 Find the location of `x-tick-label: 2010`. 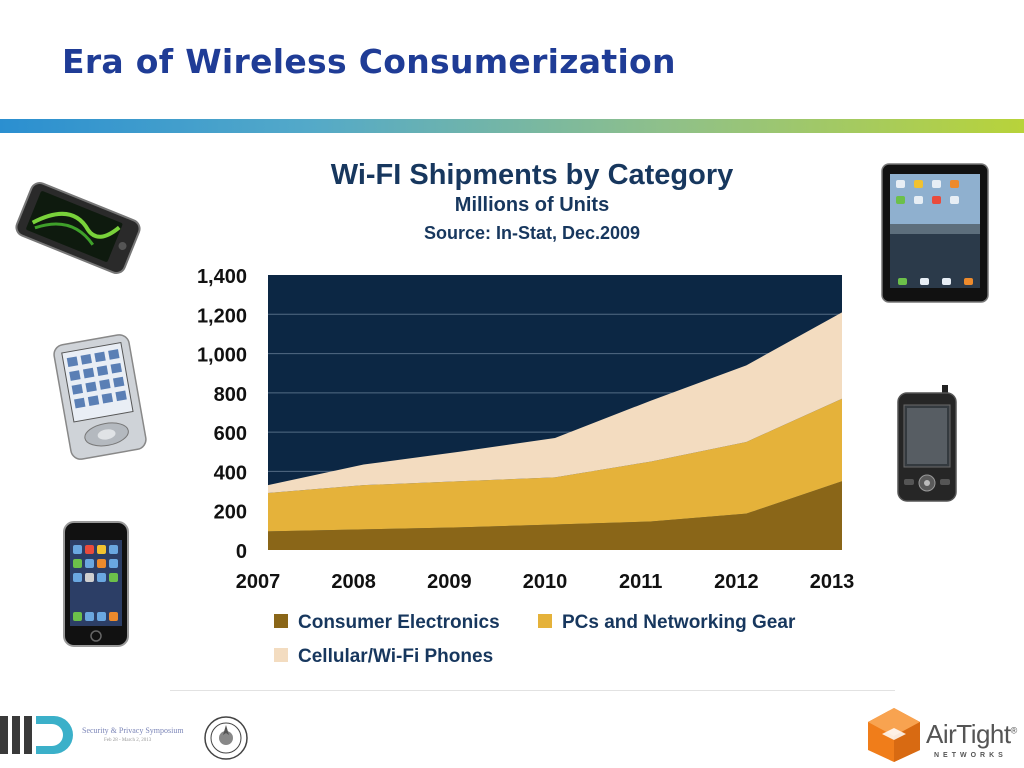

x-tick-label: 2010 is located at coordinates (545, 582).